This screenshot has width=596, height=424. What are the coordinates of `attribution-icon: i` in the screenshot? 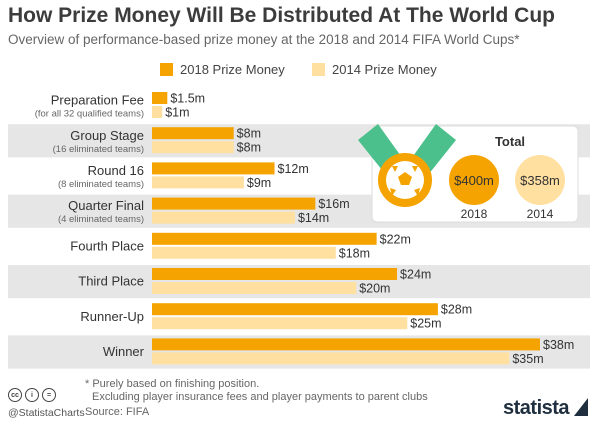 It's located at (32, 395).